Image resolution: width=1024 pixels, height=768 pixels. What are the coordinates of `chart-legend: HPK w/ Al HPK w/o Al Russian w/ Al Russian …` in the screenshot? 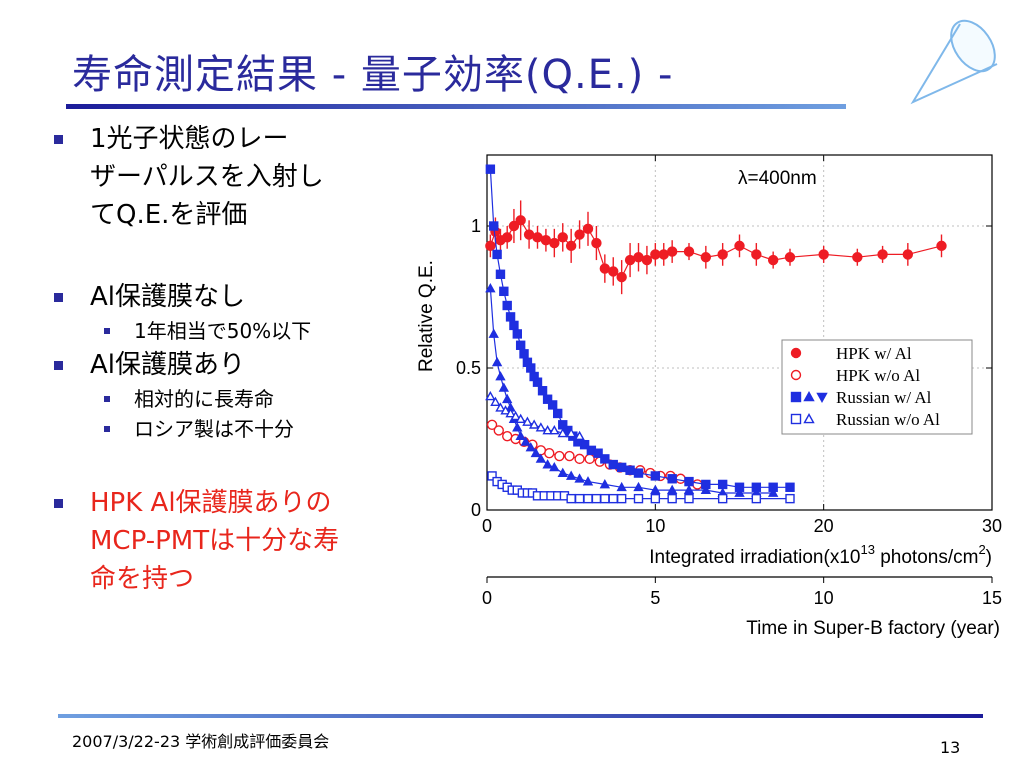 It's located at (877, 387).